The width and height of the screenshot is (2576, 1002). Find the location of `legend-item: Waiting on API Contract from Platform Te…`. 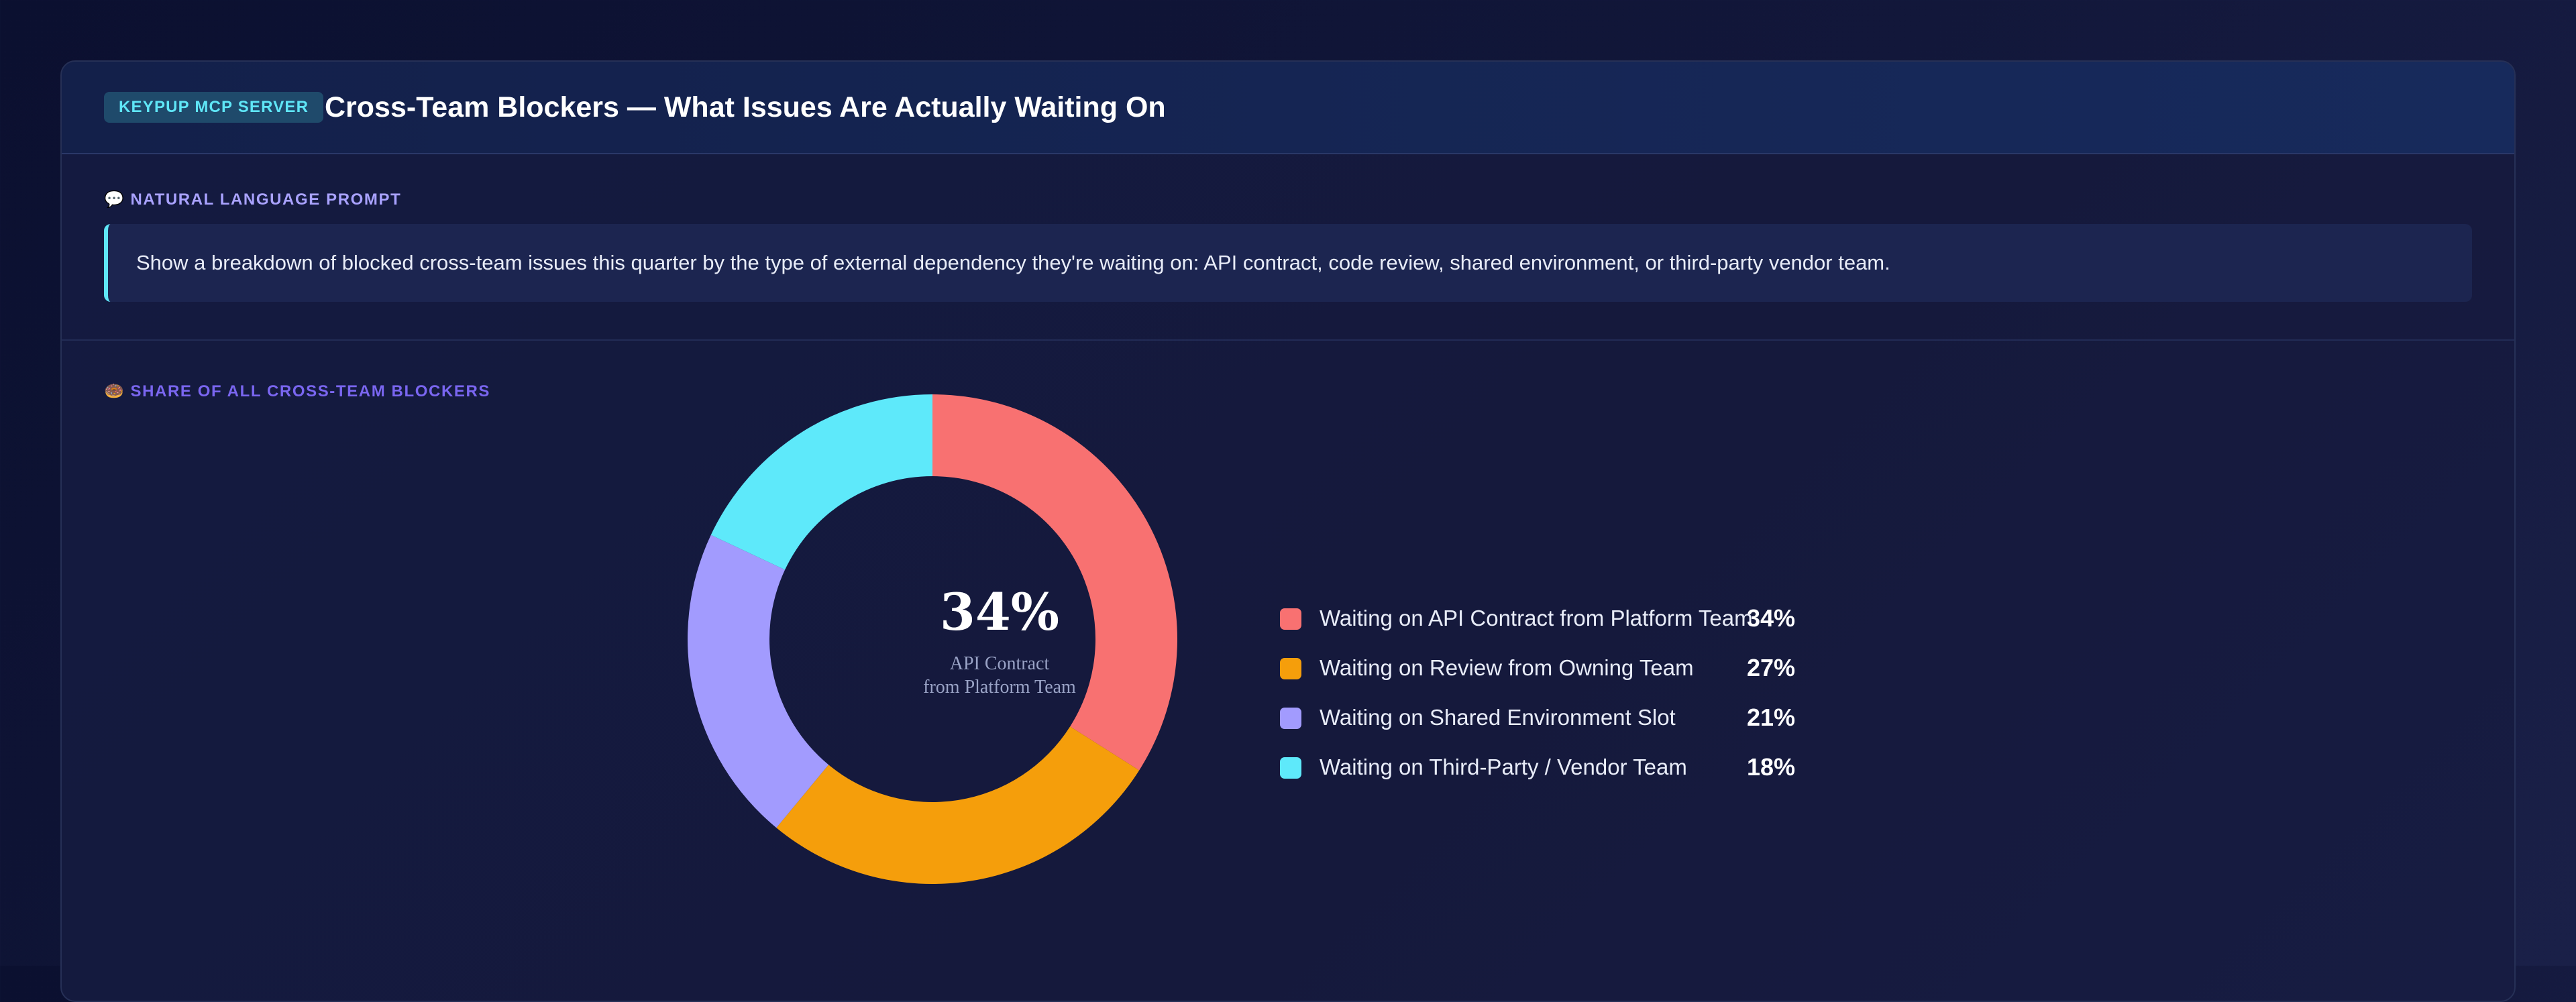

legend-item: Waiting on API Contract from Platform Te… is located at coordinates (1582, 618).